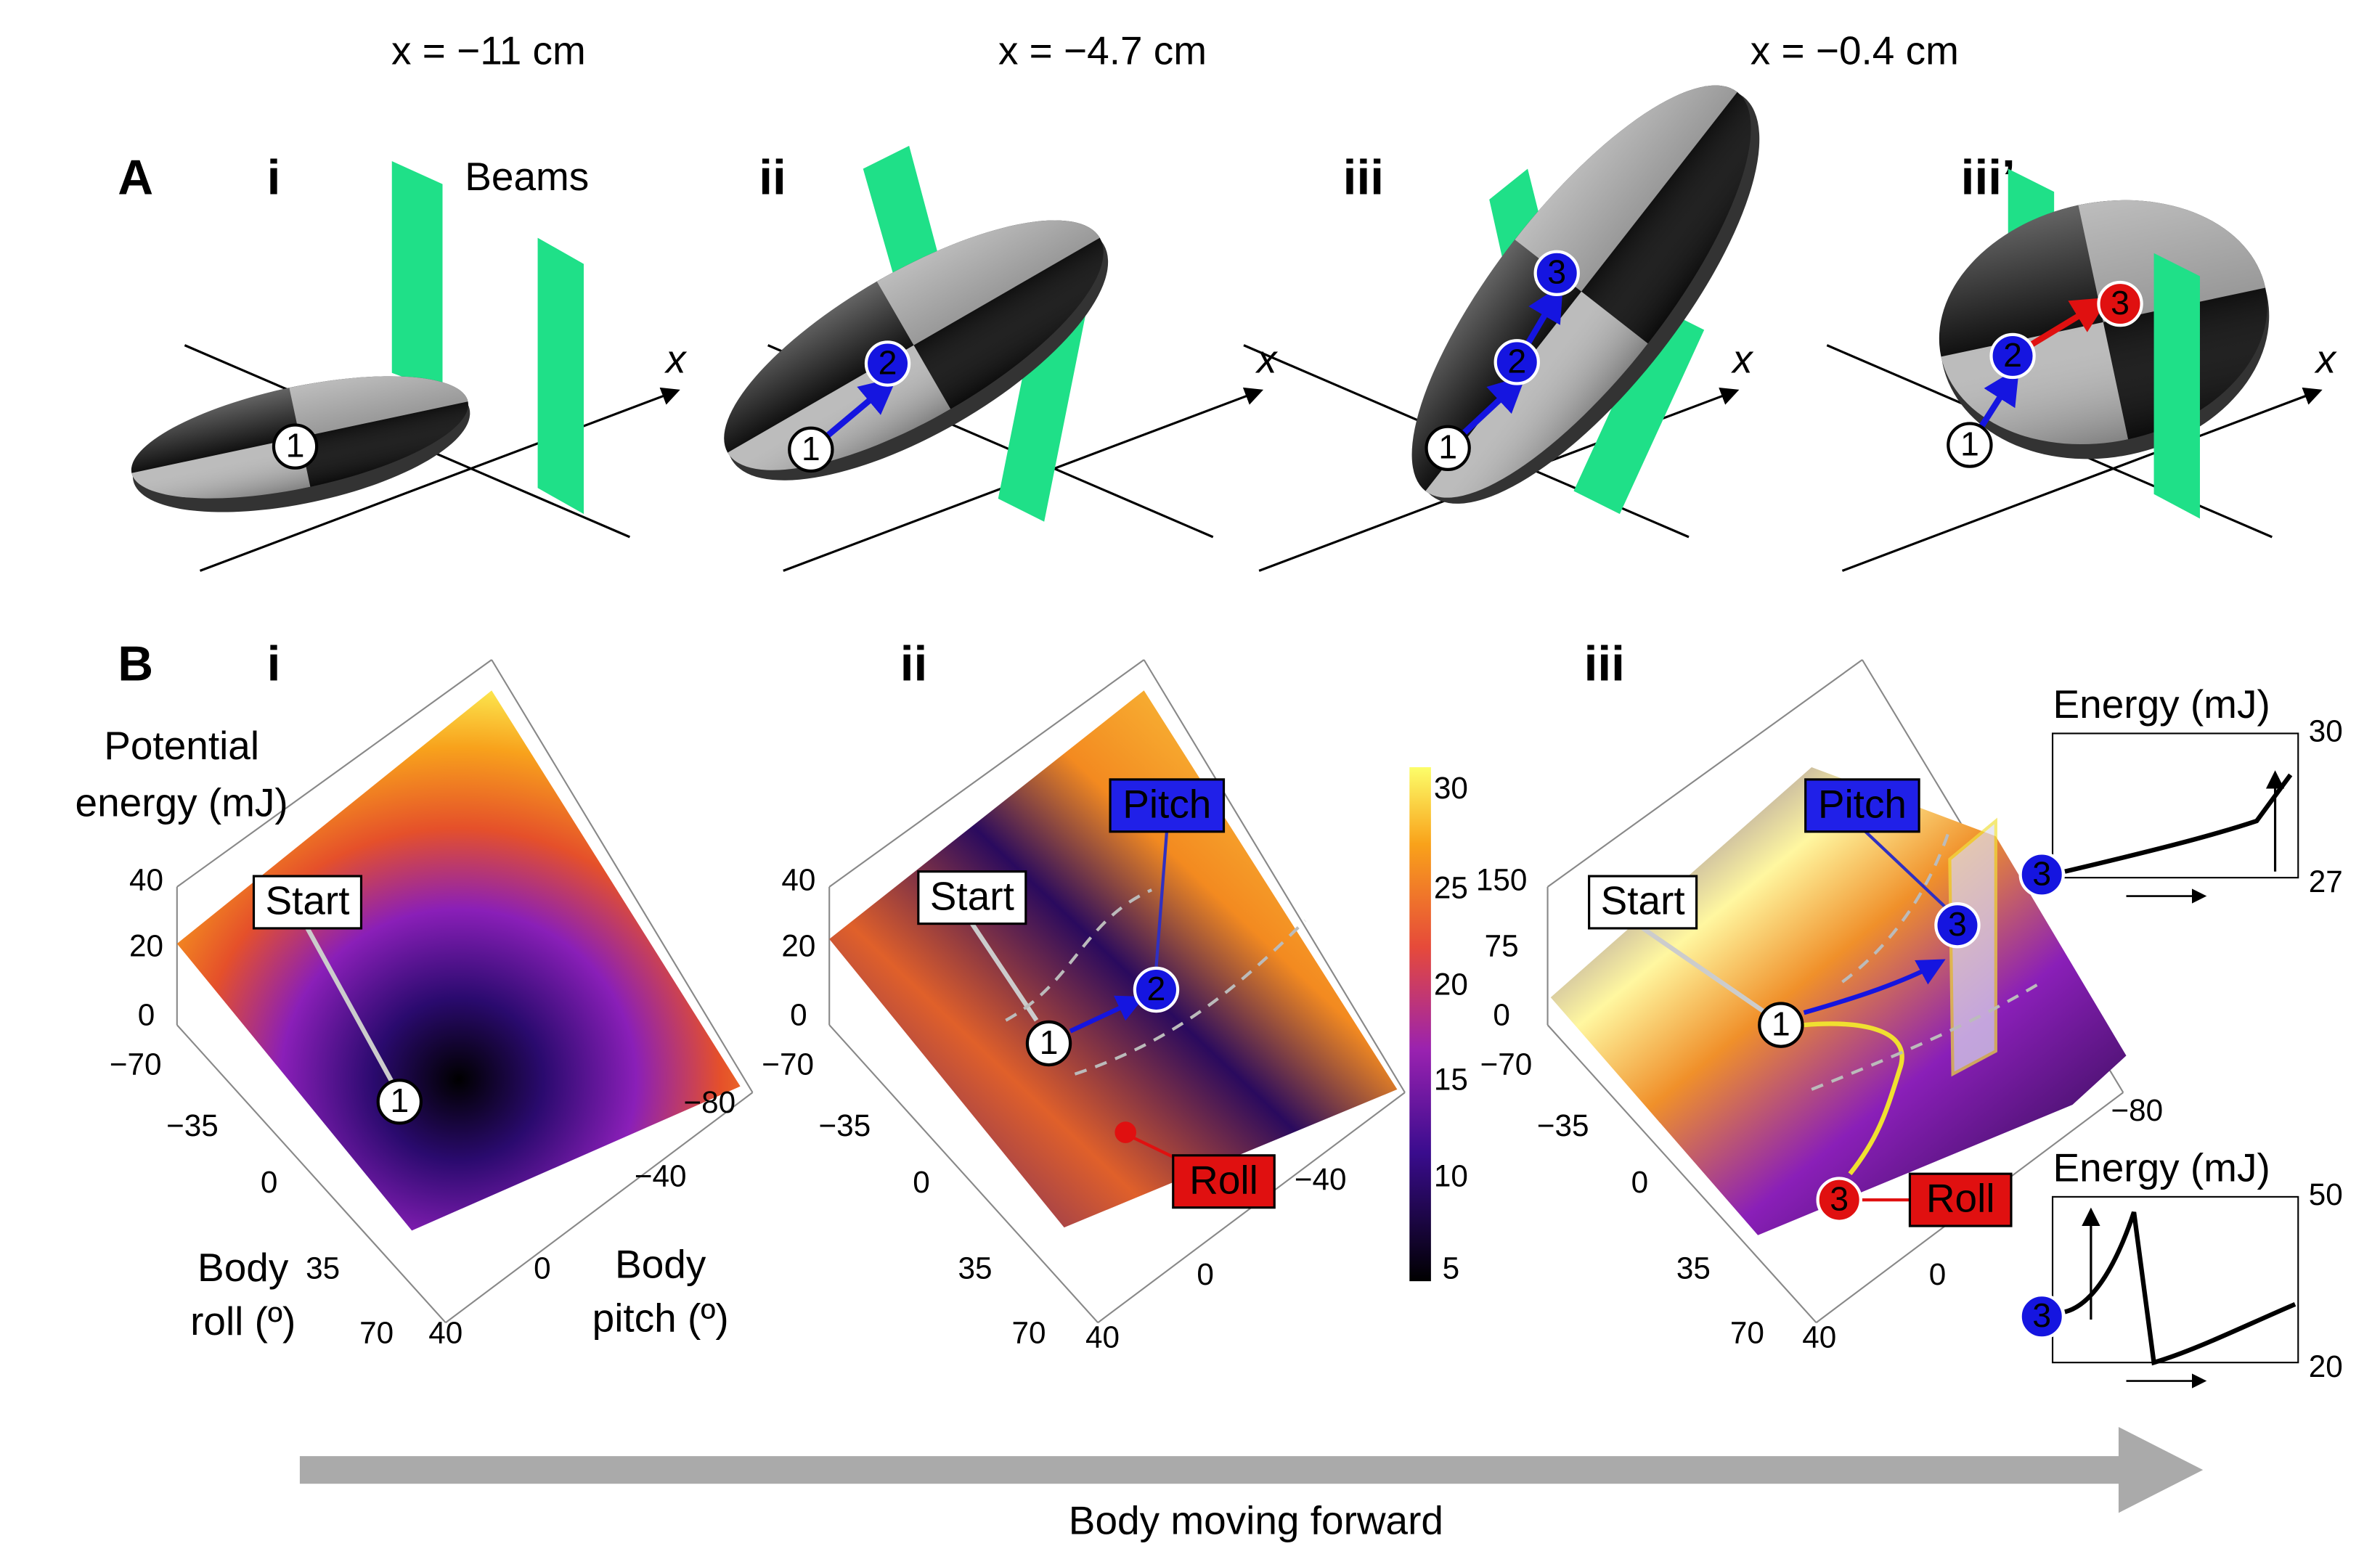 This screenshot has width=2380, height=1562. I want to click on subpanel-label: ii, so click(914, 664).